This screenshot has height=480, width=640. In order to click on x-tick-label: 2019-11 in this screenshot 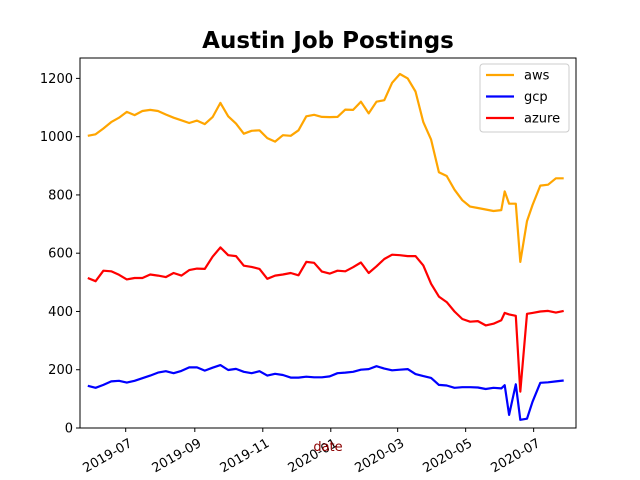, I will do `click(245, 456)`.